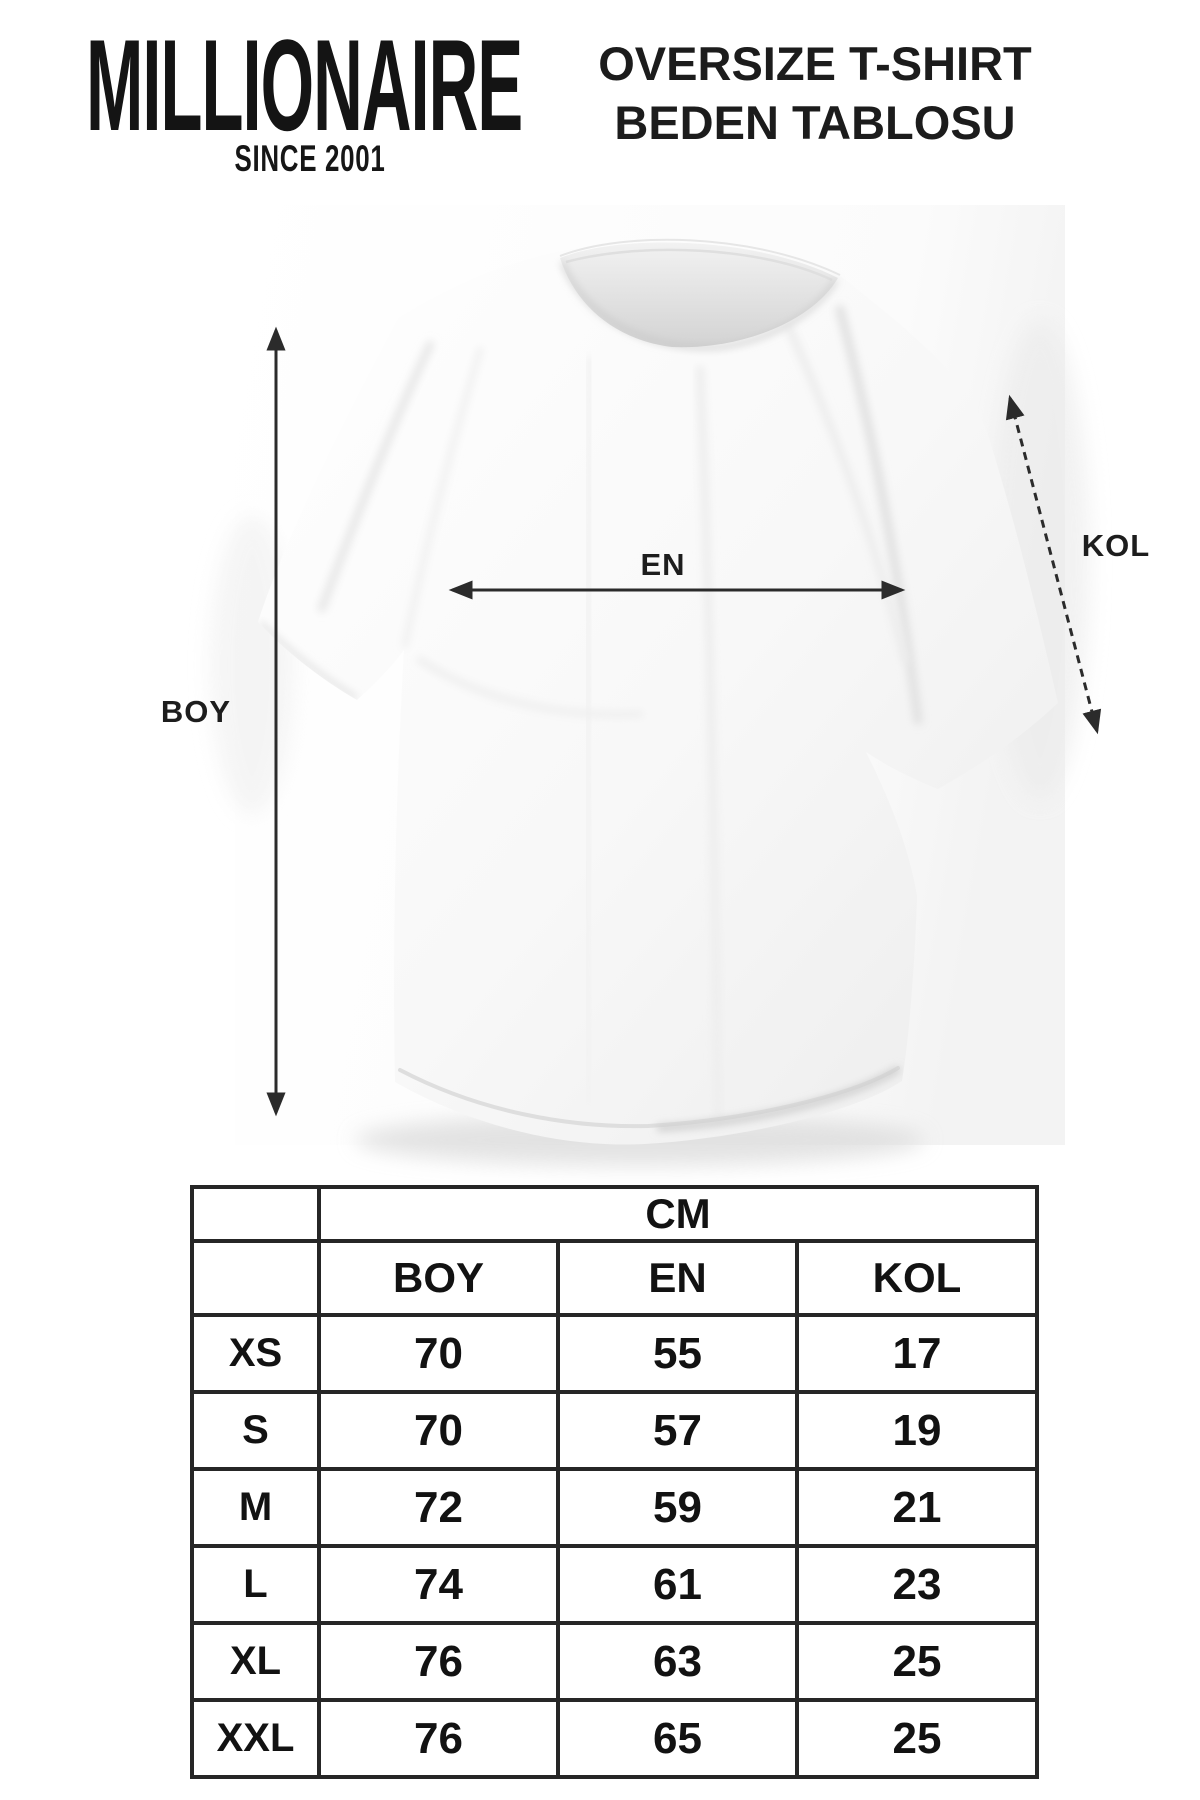 This screenshot has width=1200, height=1800. Describe the element at coordinates (196, 711) in the screenshot. I see `boy-measure-label: BOY` at that location.